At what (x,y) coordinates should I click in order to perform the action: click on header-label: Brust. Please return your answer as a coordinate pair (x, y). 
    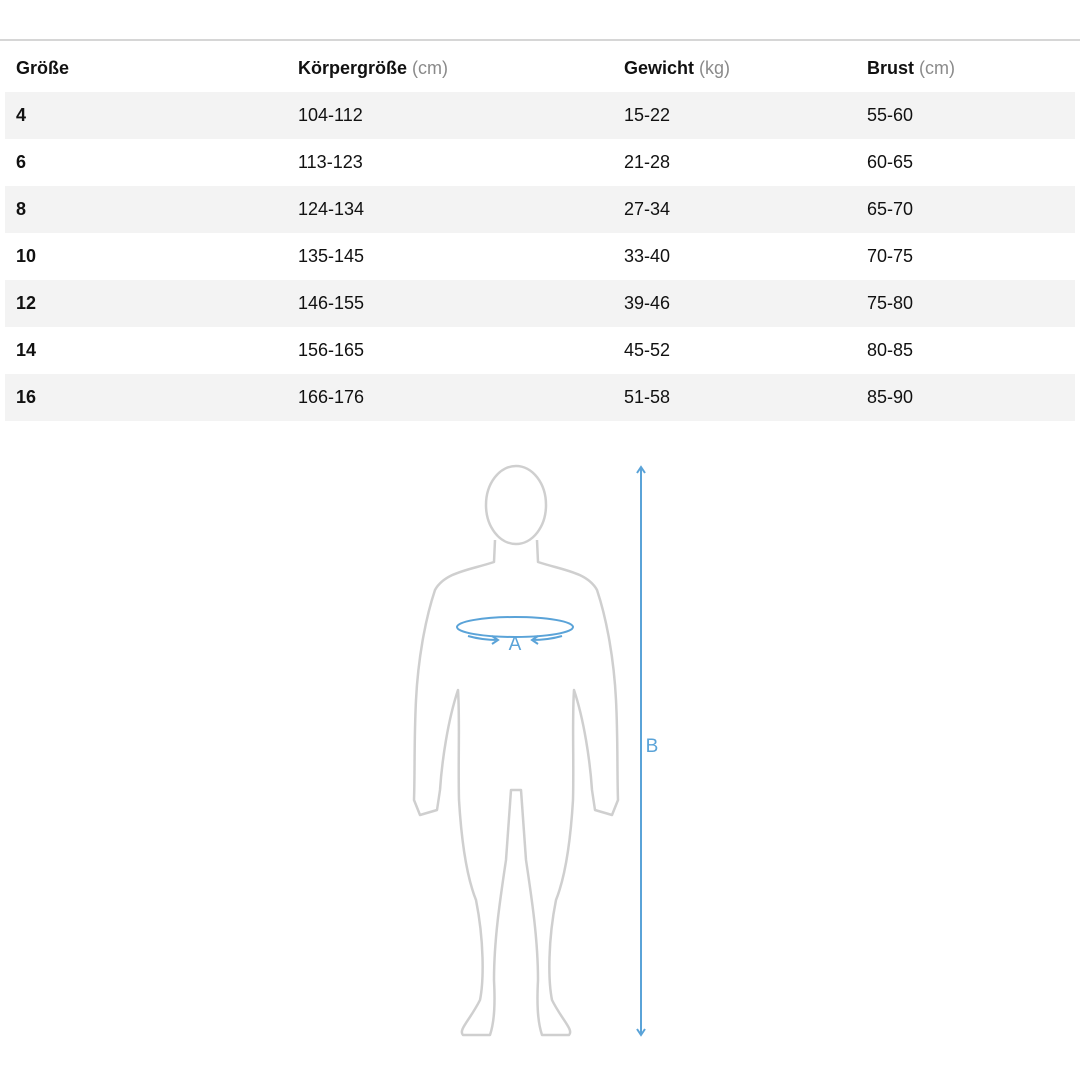
    Looking at the image, I should click on (891, 68).